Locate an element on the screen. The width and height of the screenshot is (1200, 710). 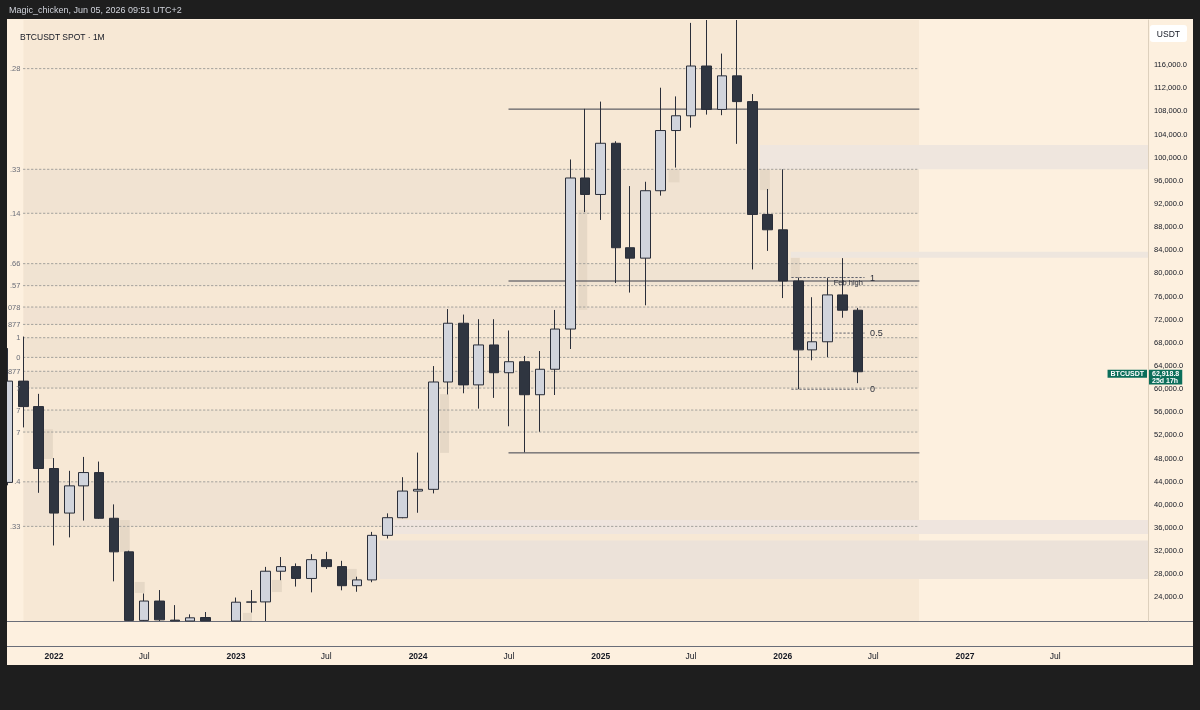
x-tick-label: 2023 is located at coordinates (236, 655).